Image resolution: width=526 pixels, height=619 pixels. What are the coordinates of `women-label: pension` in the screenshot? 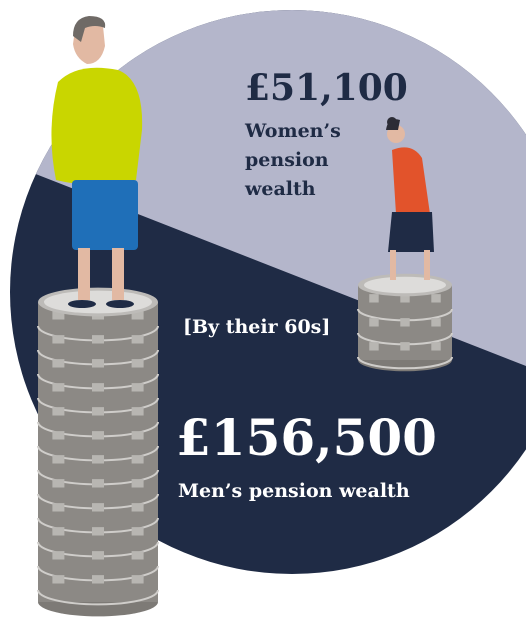 It's located at (287, 160).